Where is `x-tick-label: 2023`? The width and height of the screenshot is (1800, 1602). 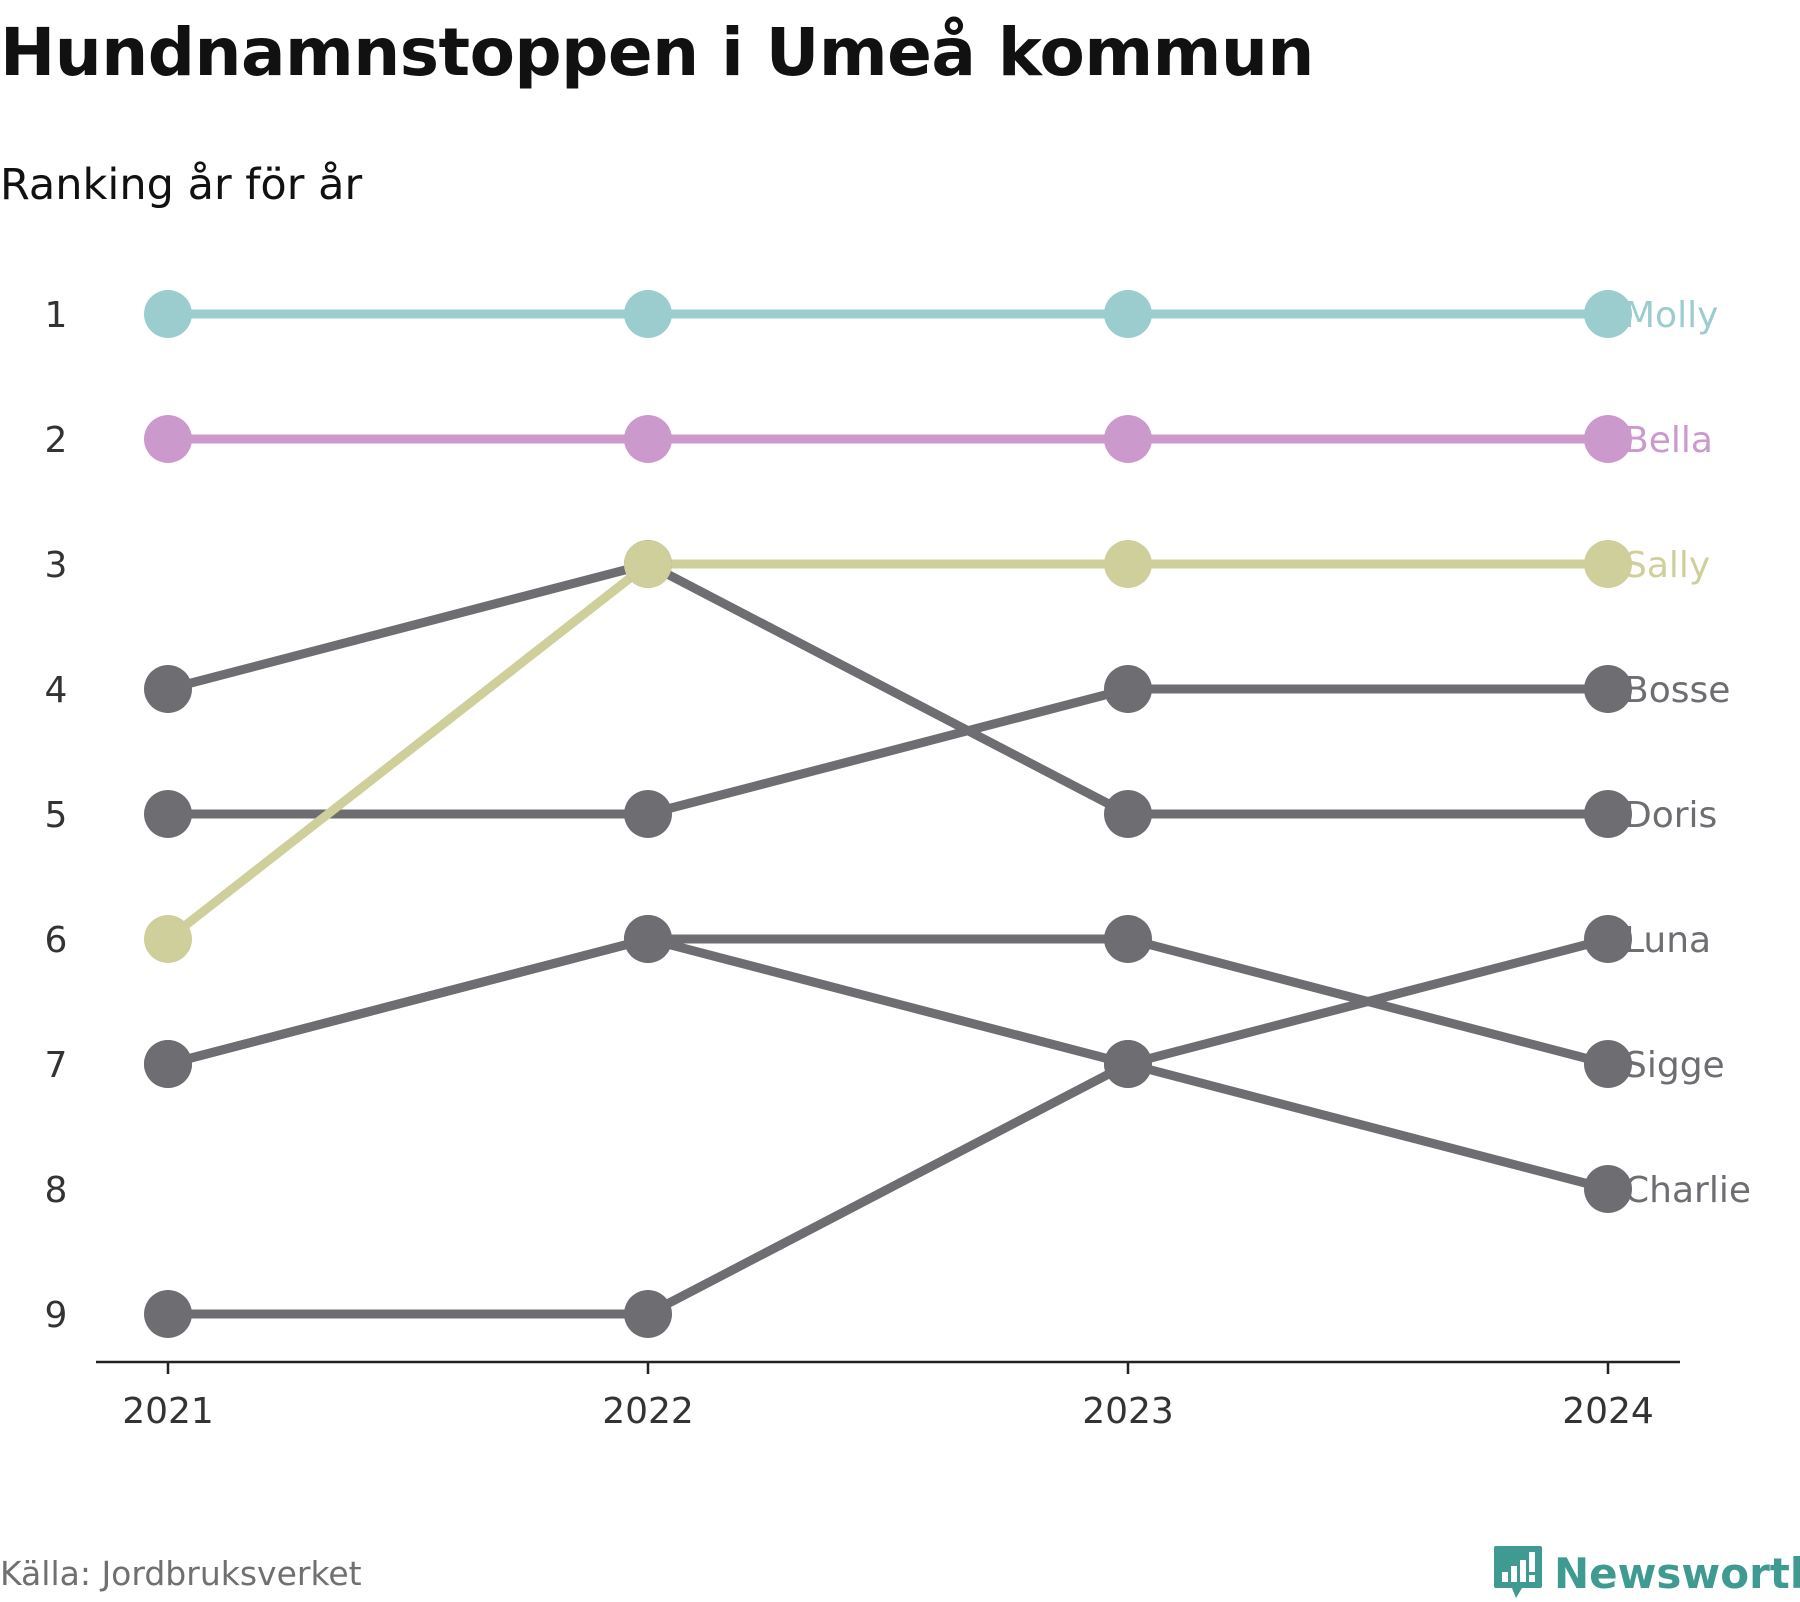 x-tick-label: 2023 is located at coordinates (1128, 1411).